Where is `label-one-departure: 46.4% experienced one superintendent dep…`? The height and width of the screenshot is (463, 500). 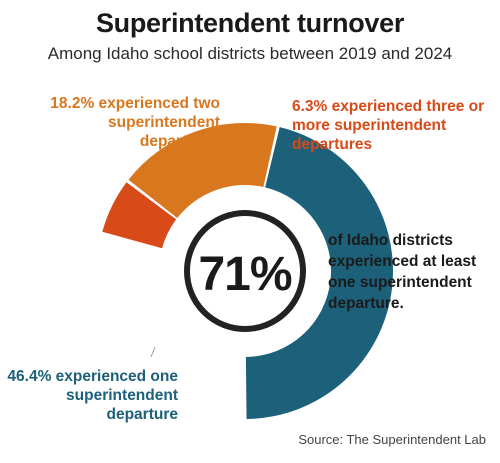
label-one-departure: 46.4% experienced one superintendent dep… is located at coordinates (92, 395).